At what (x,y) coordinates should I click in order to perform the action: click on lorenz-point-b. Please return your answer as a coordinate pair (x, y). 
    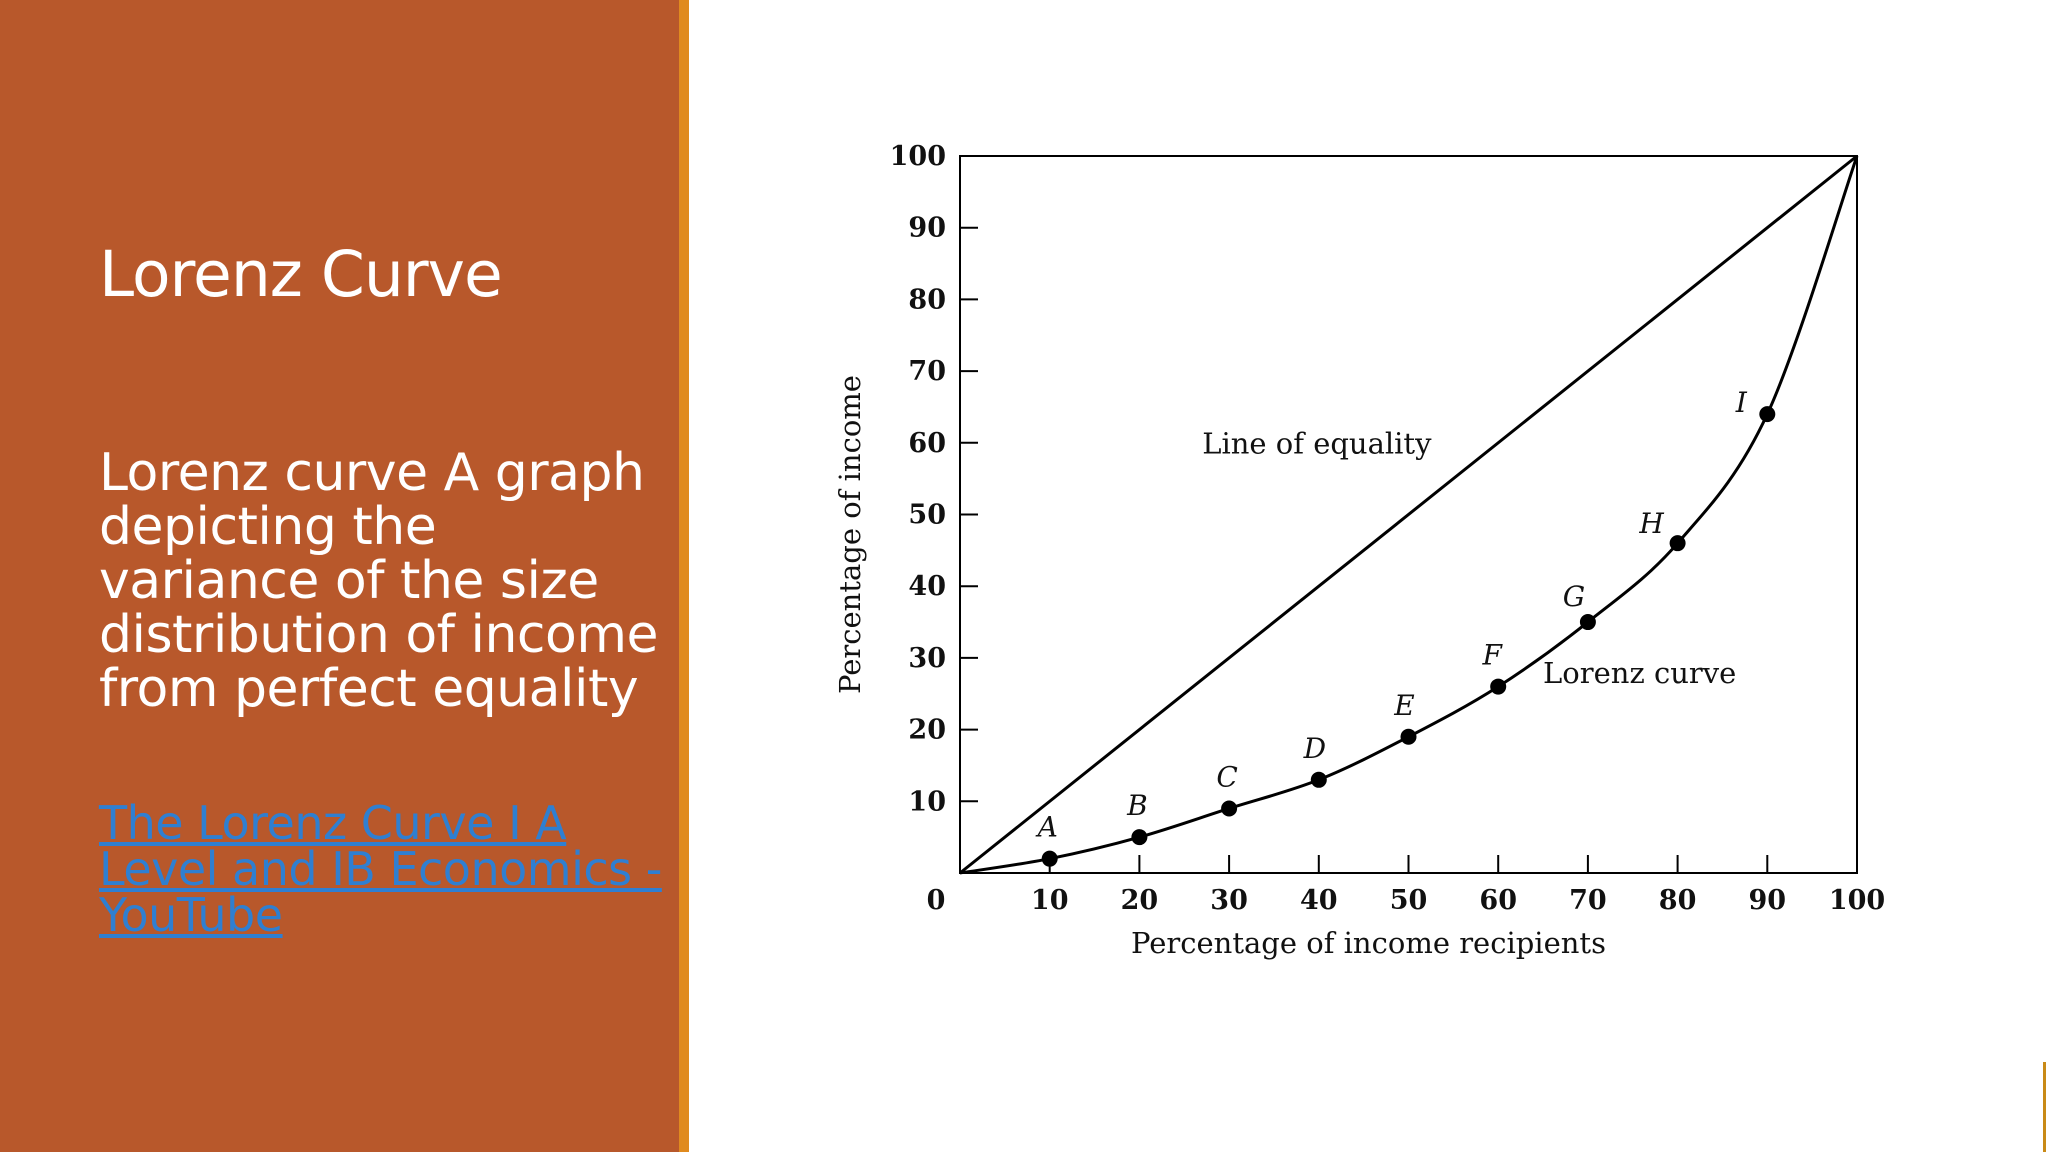
    Looking at the image, I should click on (1139, 837).